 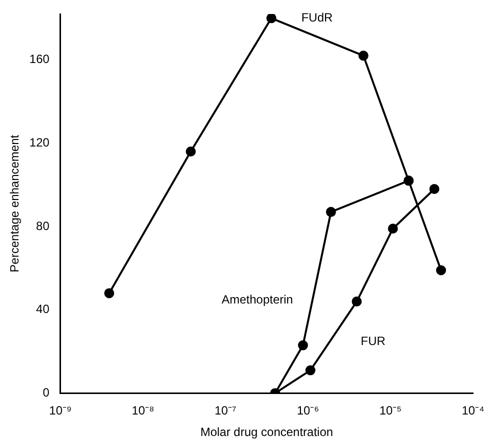 I want to click on y-tick-label: 120, so click(x=39, y=142).